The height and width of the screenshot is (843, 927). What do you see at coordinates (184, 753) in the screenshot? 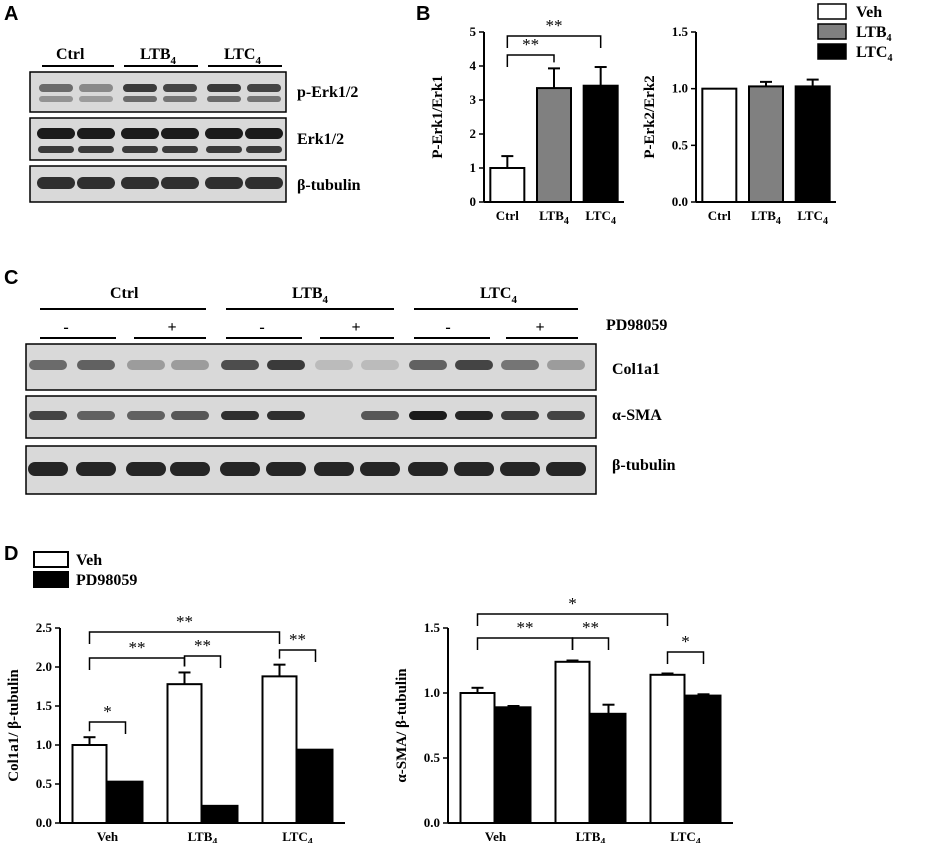
I see `chart-d1-bar-s0-c1` at bounding box center [184, 753].